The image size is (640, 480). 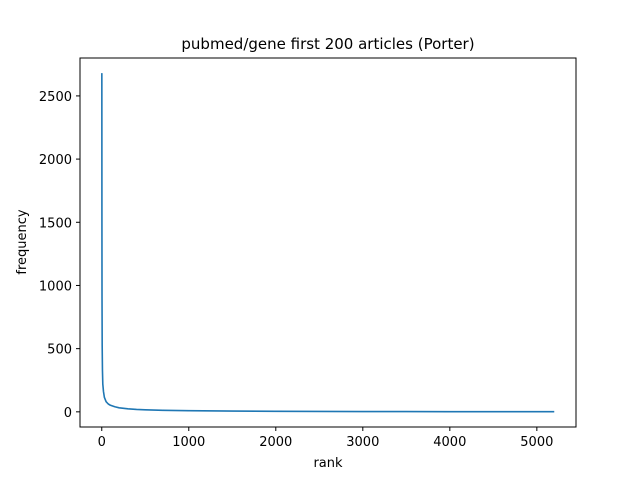 What do you see at coordinates (22, 242) in the screenshot?
I see `y-axis-label: frequency` at bounding box center [22, 242].